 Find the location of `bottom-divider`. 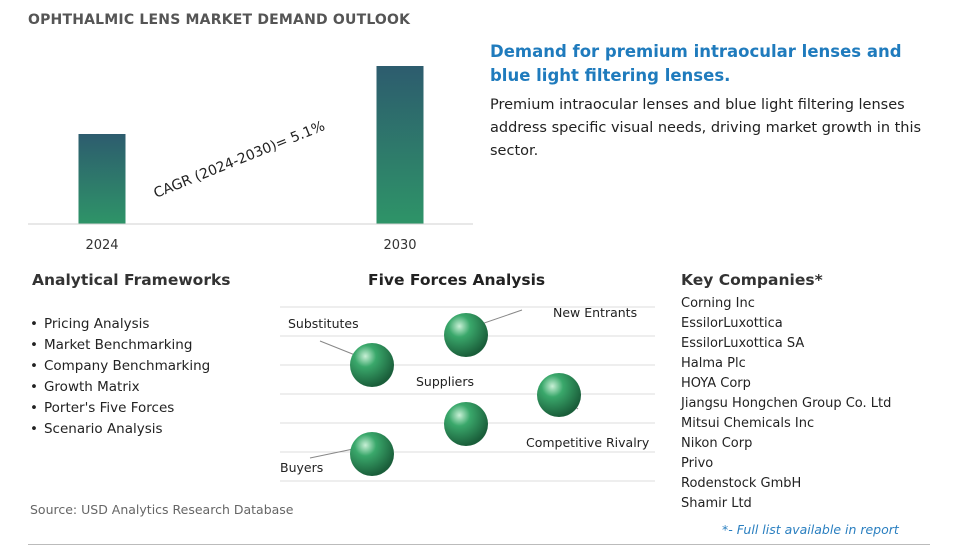

bottom-divider is located at coordinates (479, 544).